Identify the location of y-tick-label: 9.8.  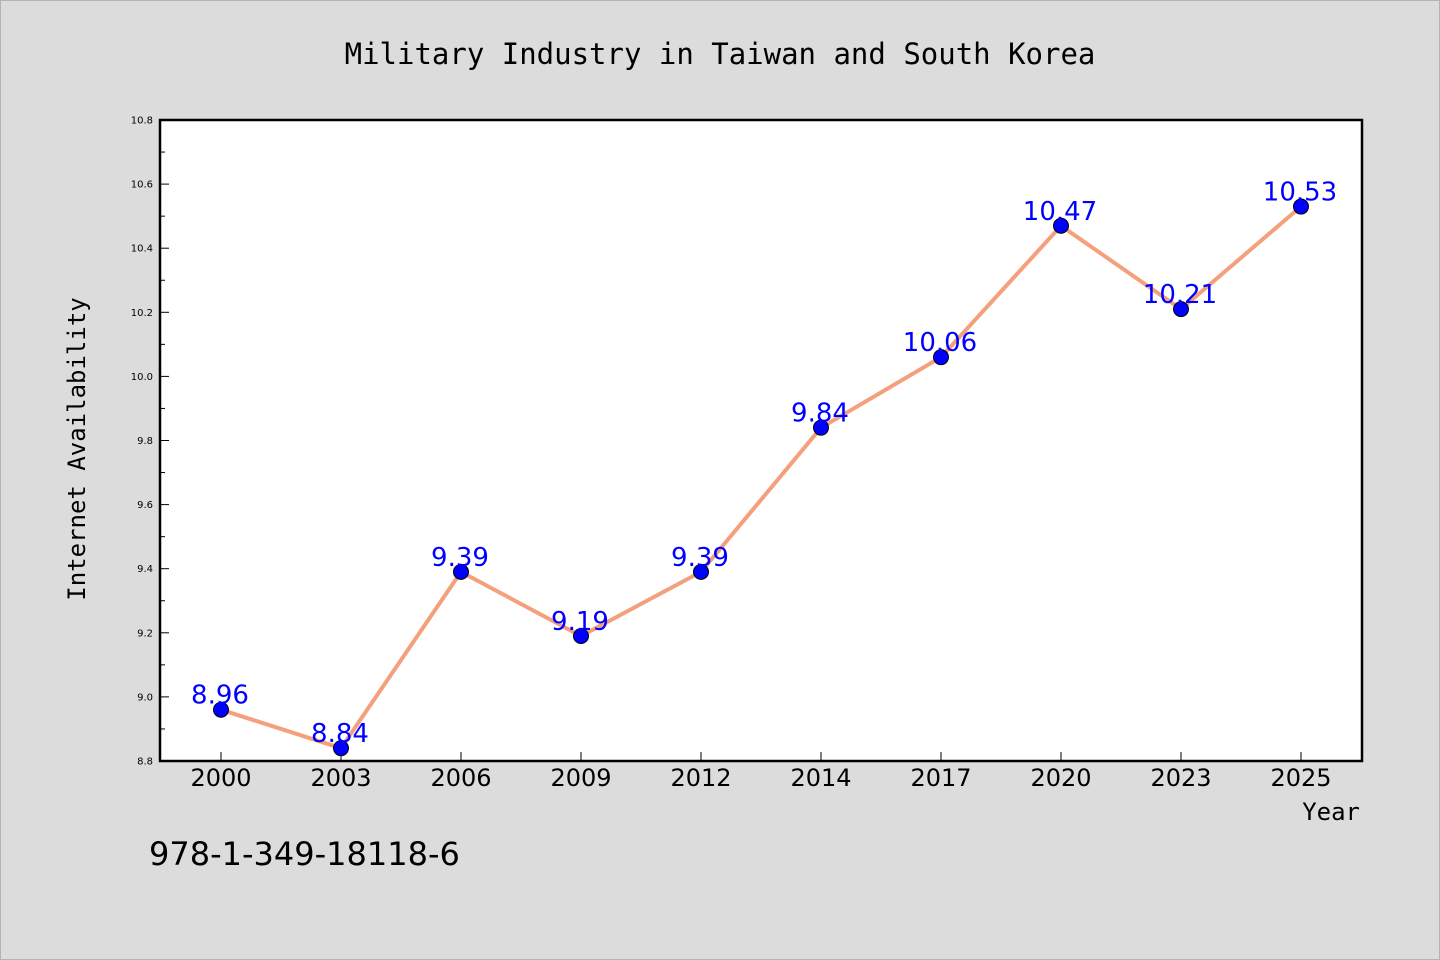
(145, 441).